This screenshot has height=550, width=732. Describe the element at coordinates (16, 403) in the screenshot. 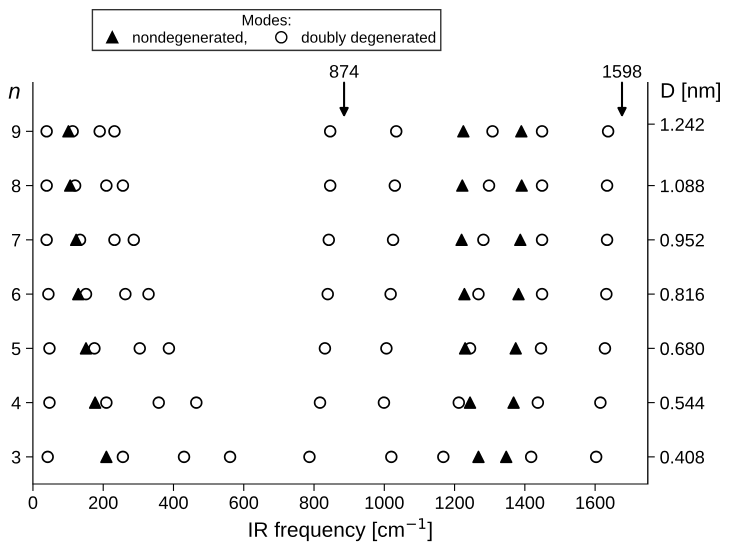

I see `y-tick-label: 4` at that location.